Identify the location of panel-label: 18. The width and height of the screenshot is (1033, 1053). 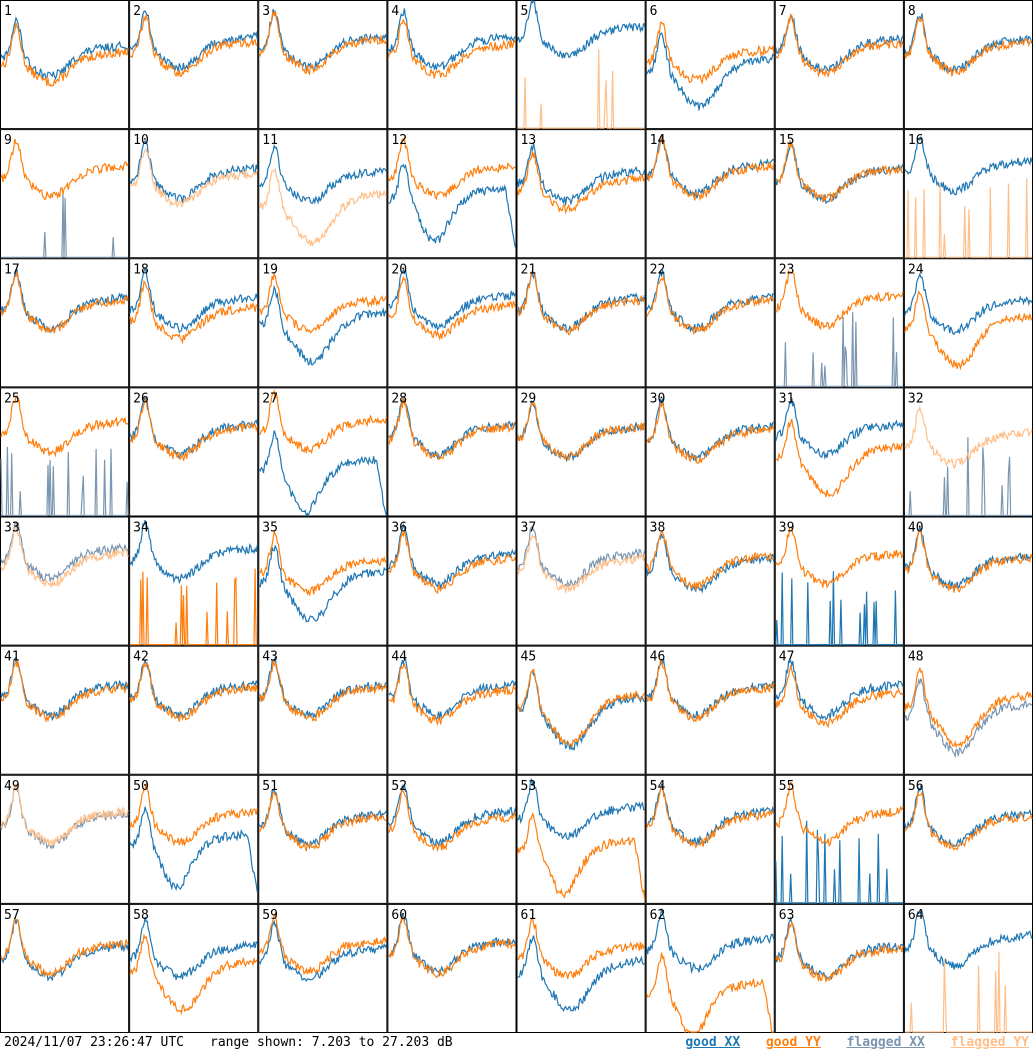
(141, 269).